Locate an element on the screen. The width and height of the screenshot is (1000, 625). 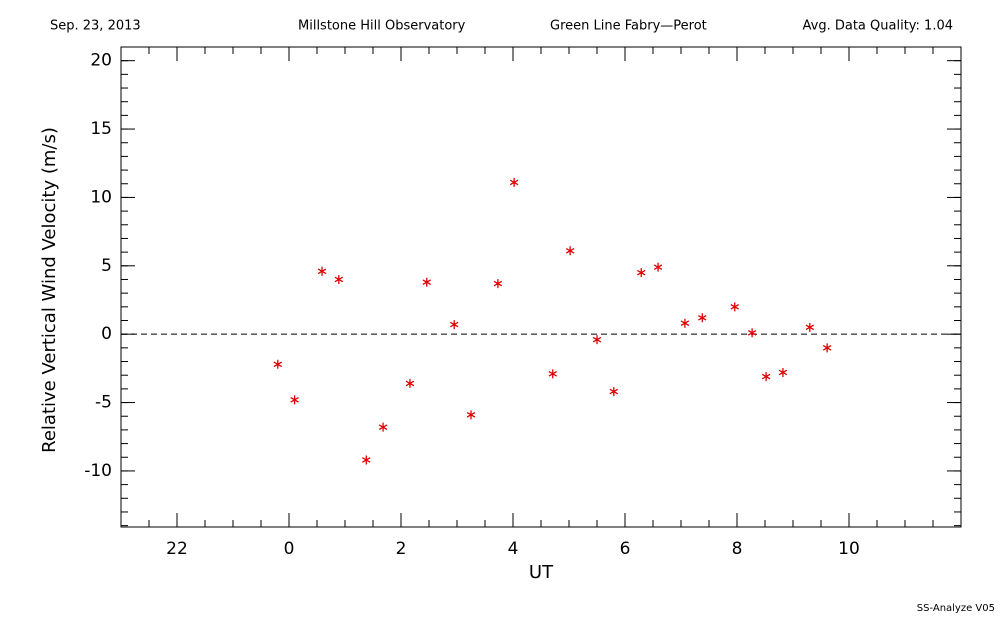
y-tick-label: 10 is located at coordinates (101, 197).